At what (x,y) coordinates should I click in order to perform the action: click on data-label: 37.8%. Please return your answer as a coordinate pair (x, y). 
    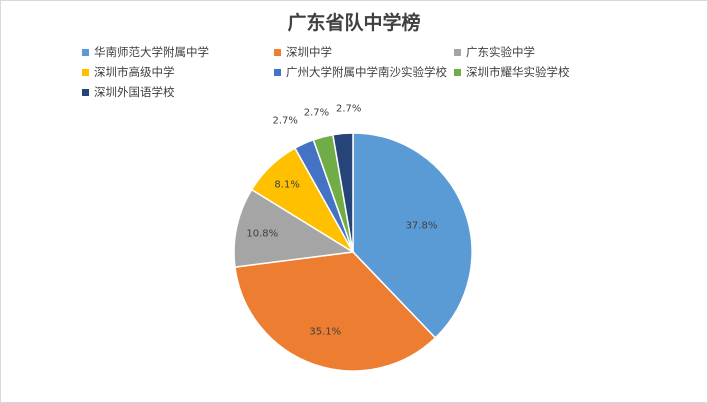
    Looking at the image, I should click on (422, 225).